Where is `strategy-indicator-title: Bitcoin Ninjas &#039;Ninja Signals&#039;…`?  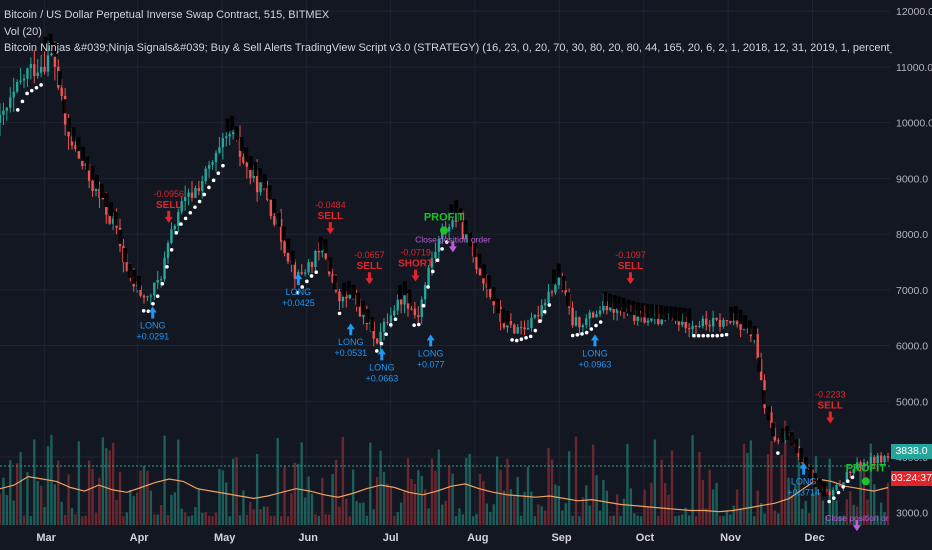 strategy-indicator-title: Bitcoin Ninjas &#039;Ninja Signals&#039;… is located at coordinates (448, 48).